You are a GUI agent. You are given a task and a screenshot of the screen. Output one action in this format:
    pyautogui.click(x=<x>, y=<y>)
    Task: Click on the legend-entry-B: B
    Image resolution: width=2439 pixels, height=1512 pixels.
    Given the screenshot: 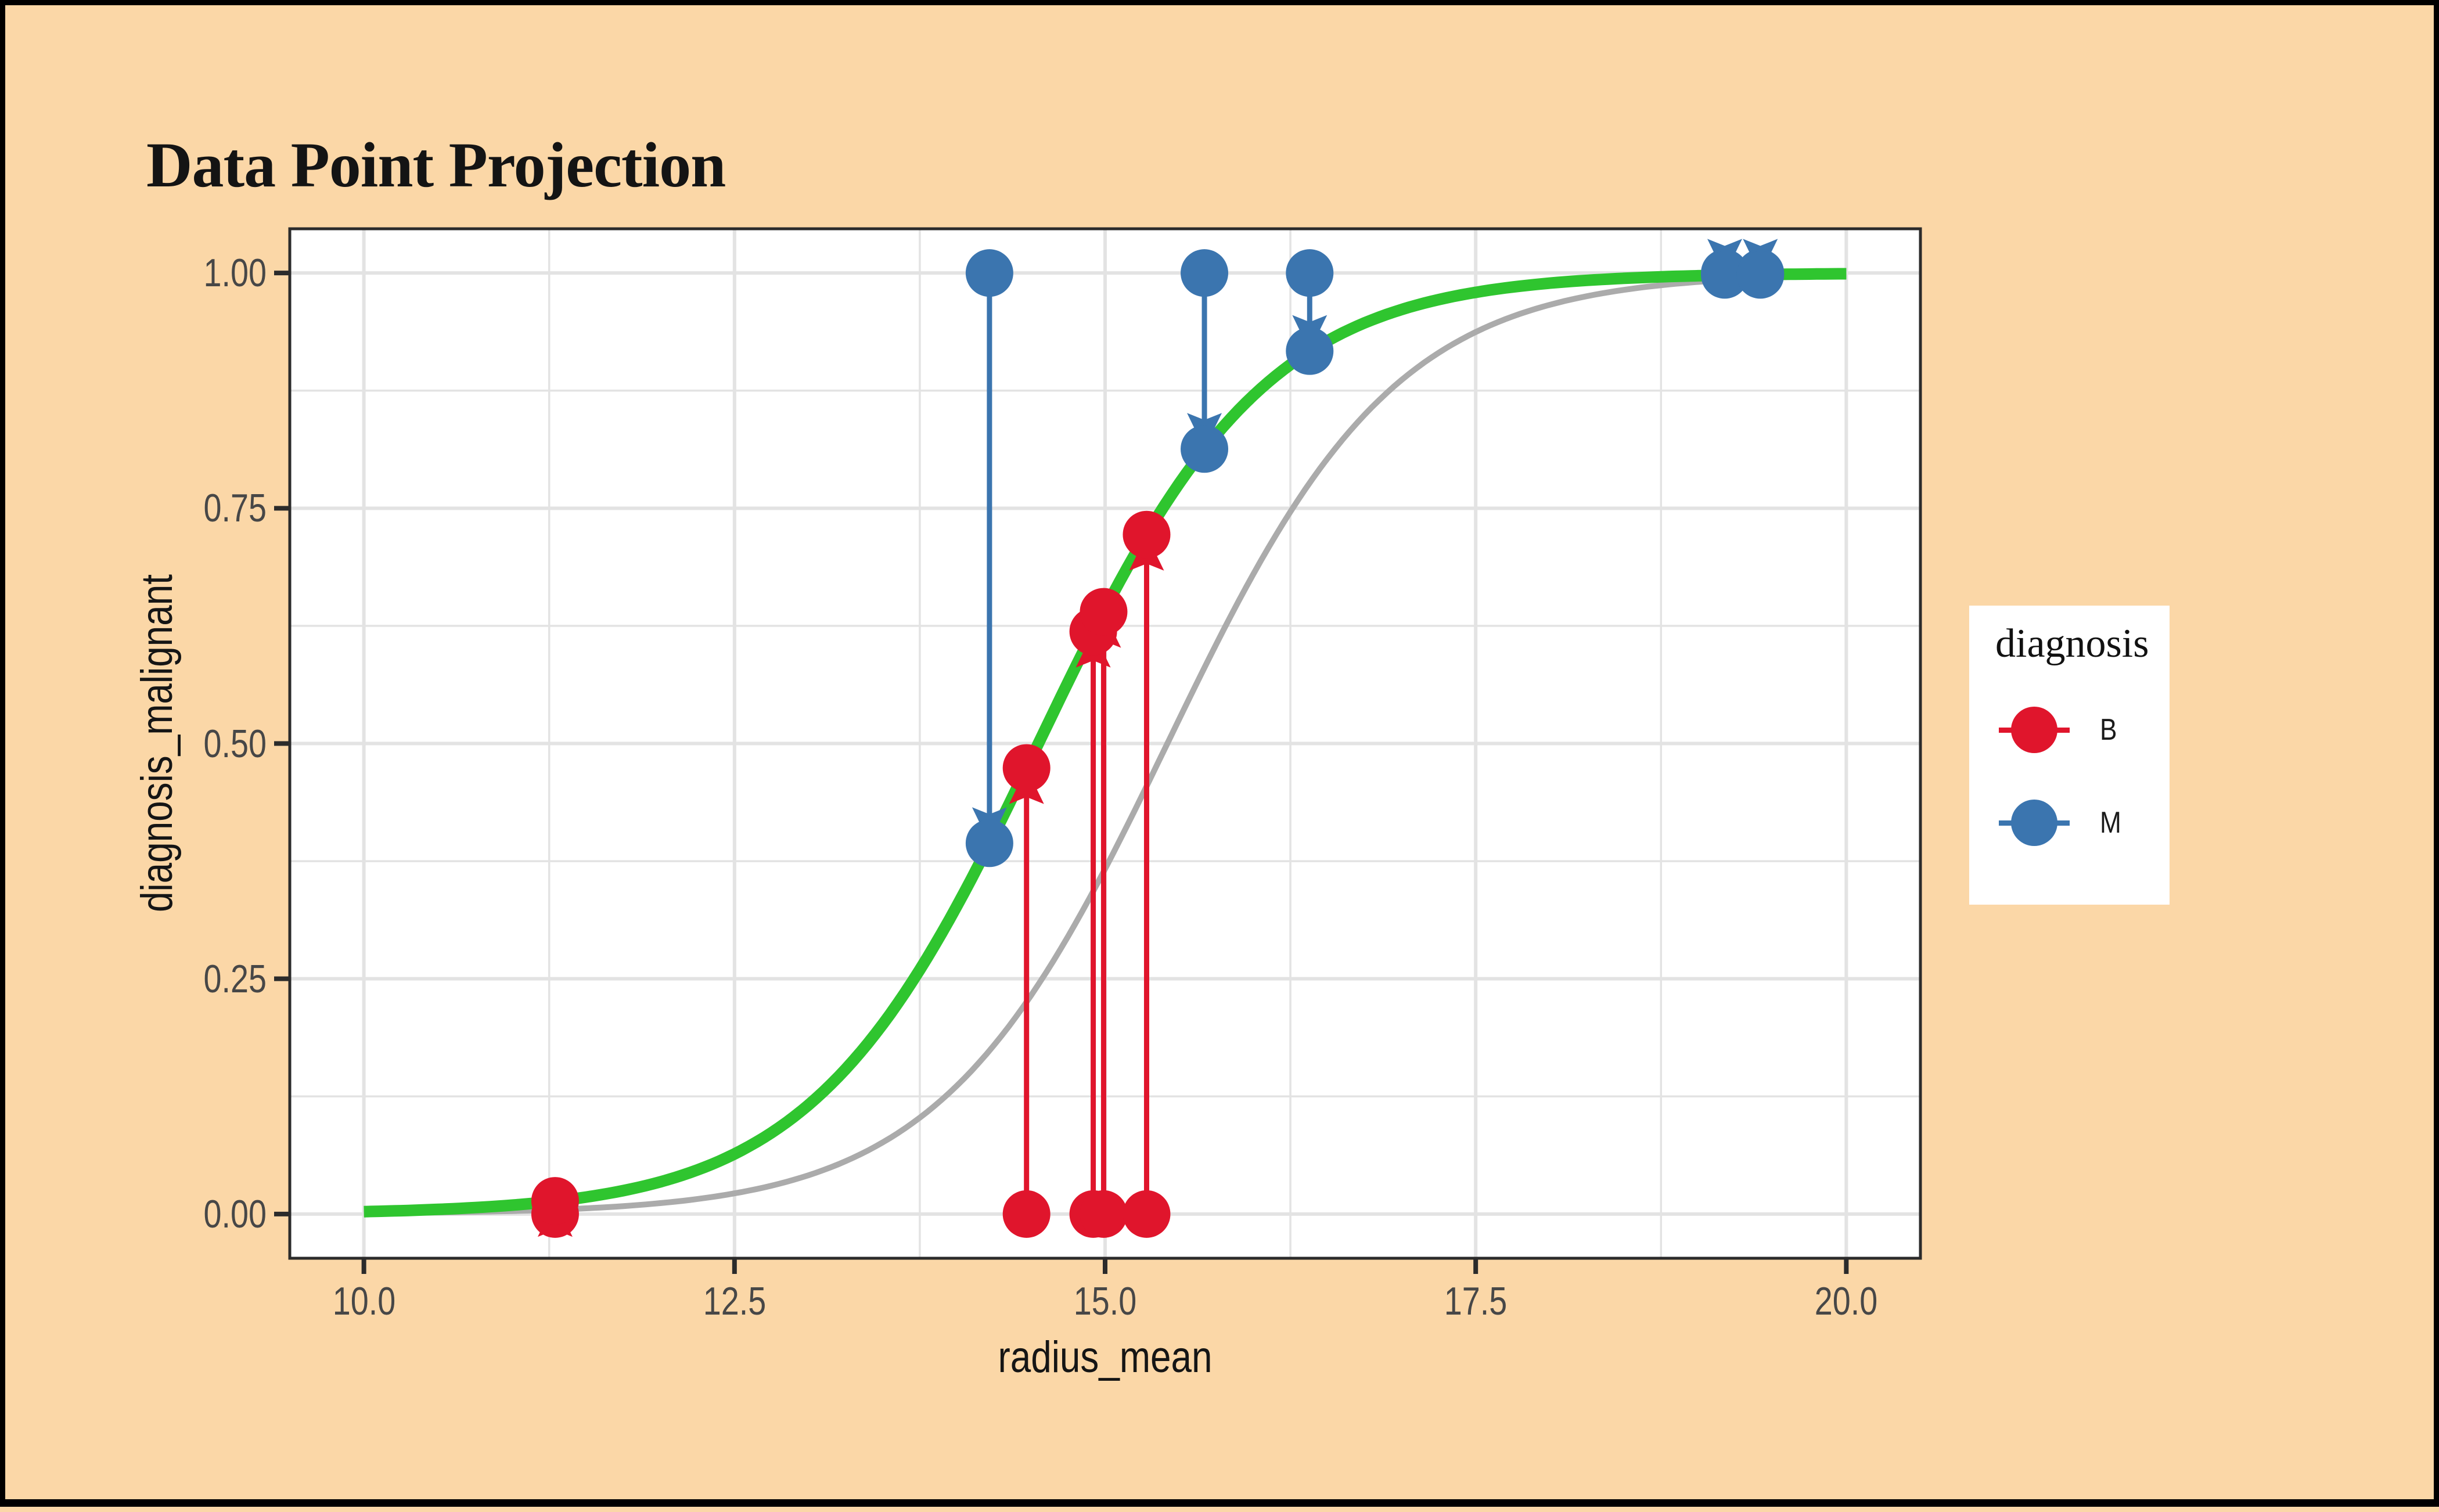 What is the action you would take?
    pyautogui.click(x=2069, y=729)
    